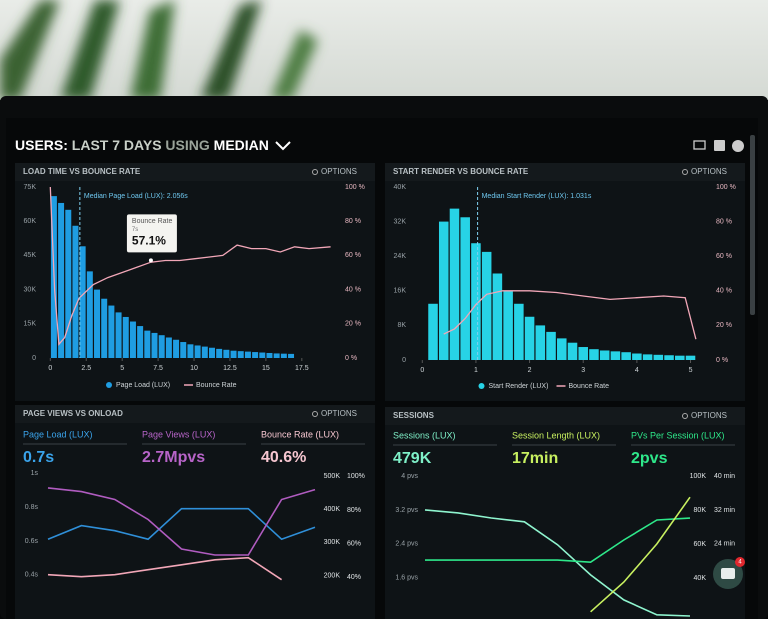 This screenshot has height=619, width=768. Describe the element at coordinates (283, 146) in the screenshot. I see `dropdown-chevron` at that location.